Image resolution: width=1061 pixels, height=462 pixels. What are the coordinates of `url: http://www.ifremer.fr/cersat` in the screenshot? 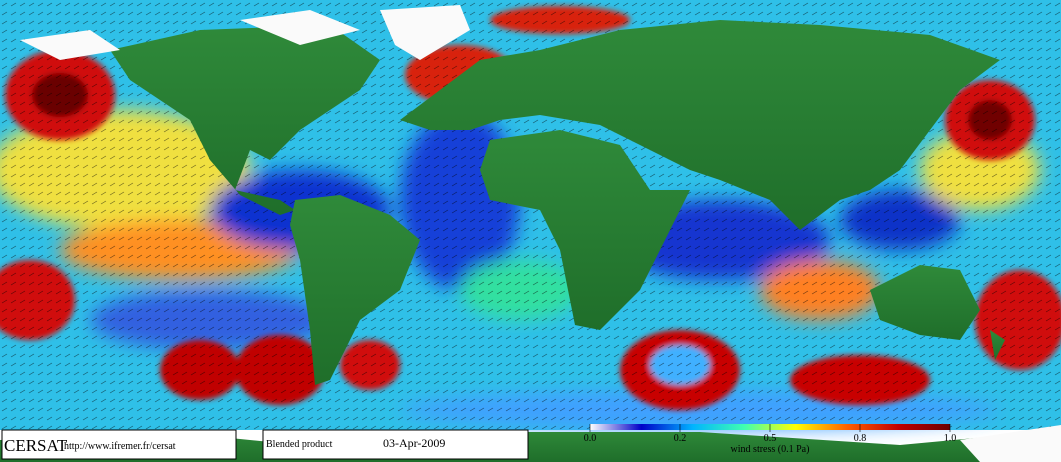 It's located at (120, 446).